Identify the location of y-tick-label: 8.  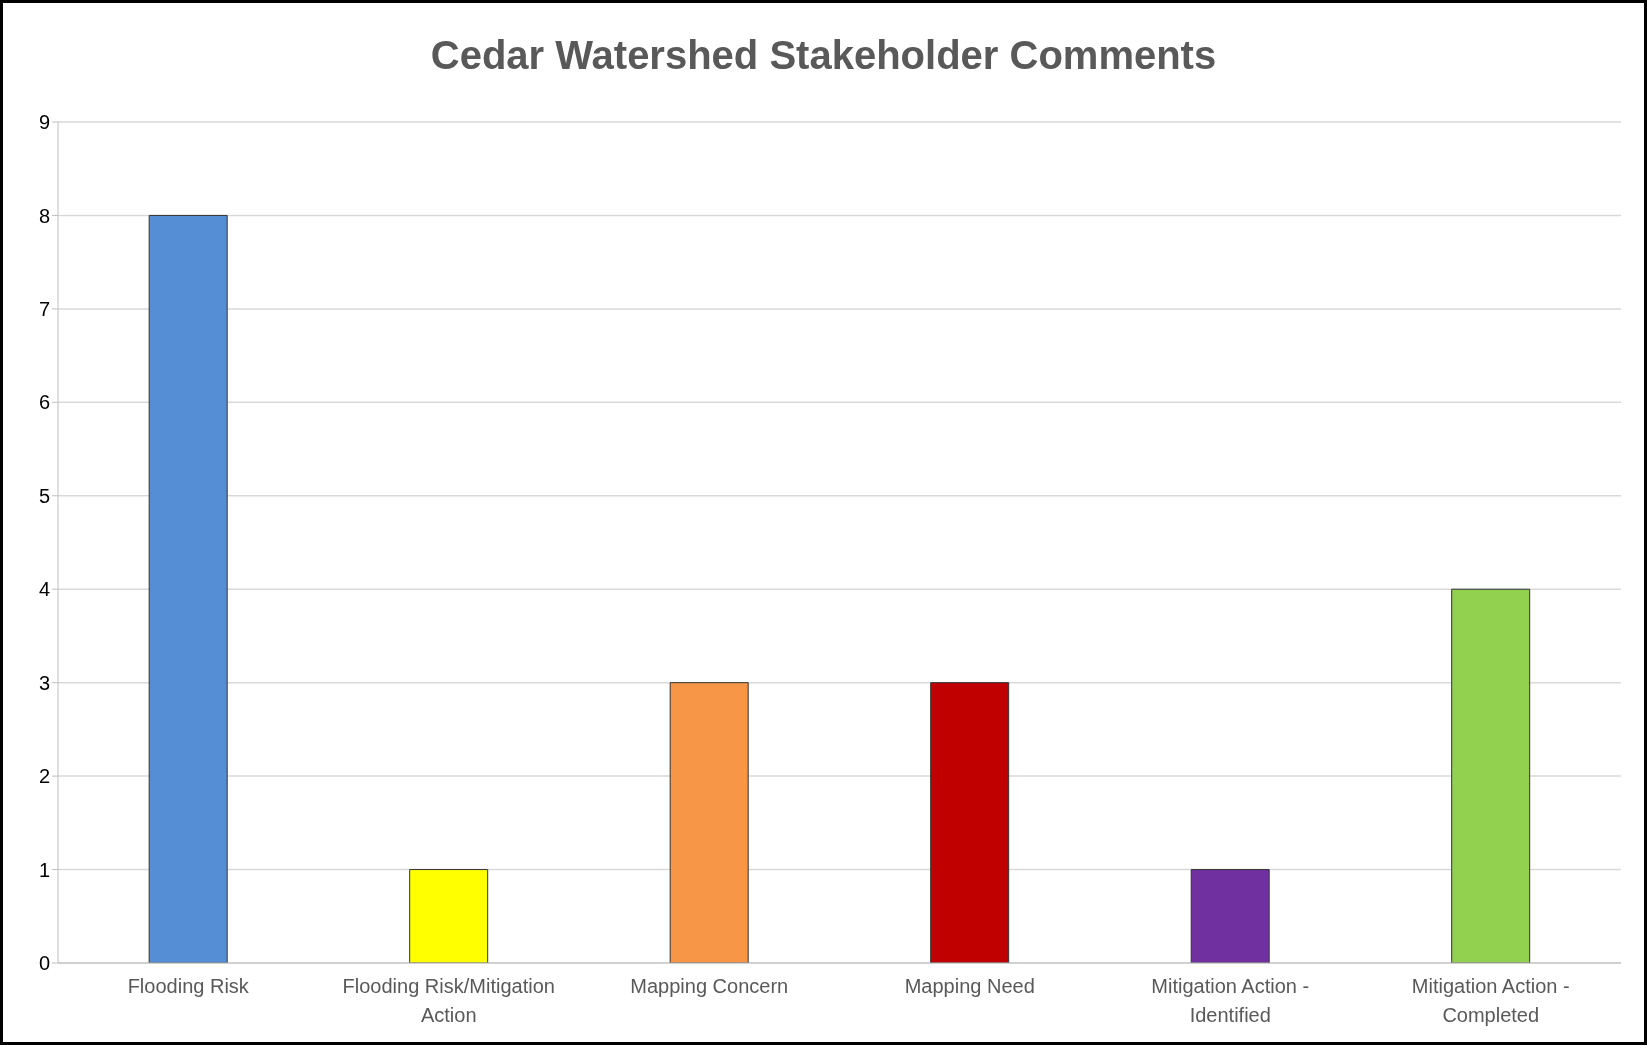
(44, 215).